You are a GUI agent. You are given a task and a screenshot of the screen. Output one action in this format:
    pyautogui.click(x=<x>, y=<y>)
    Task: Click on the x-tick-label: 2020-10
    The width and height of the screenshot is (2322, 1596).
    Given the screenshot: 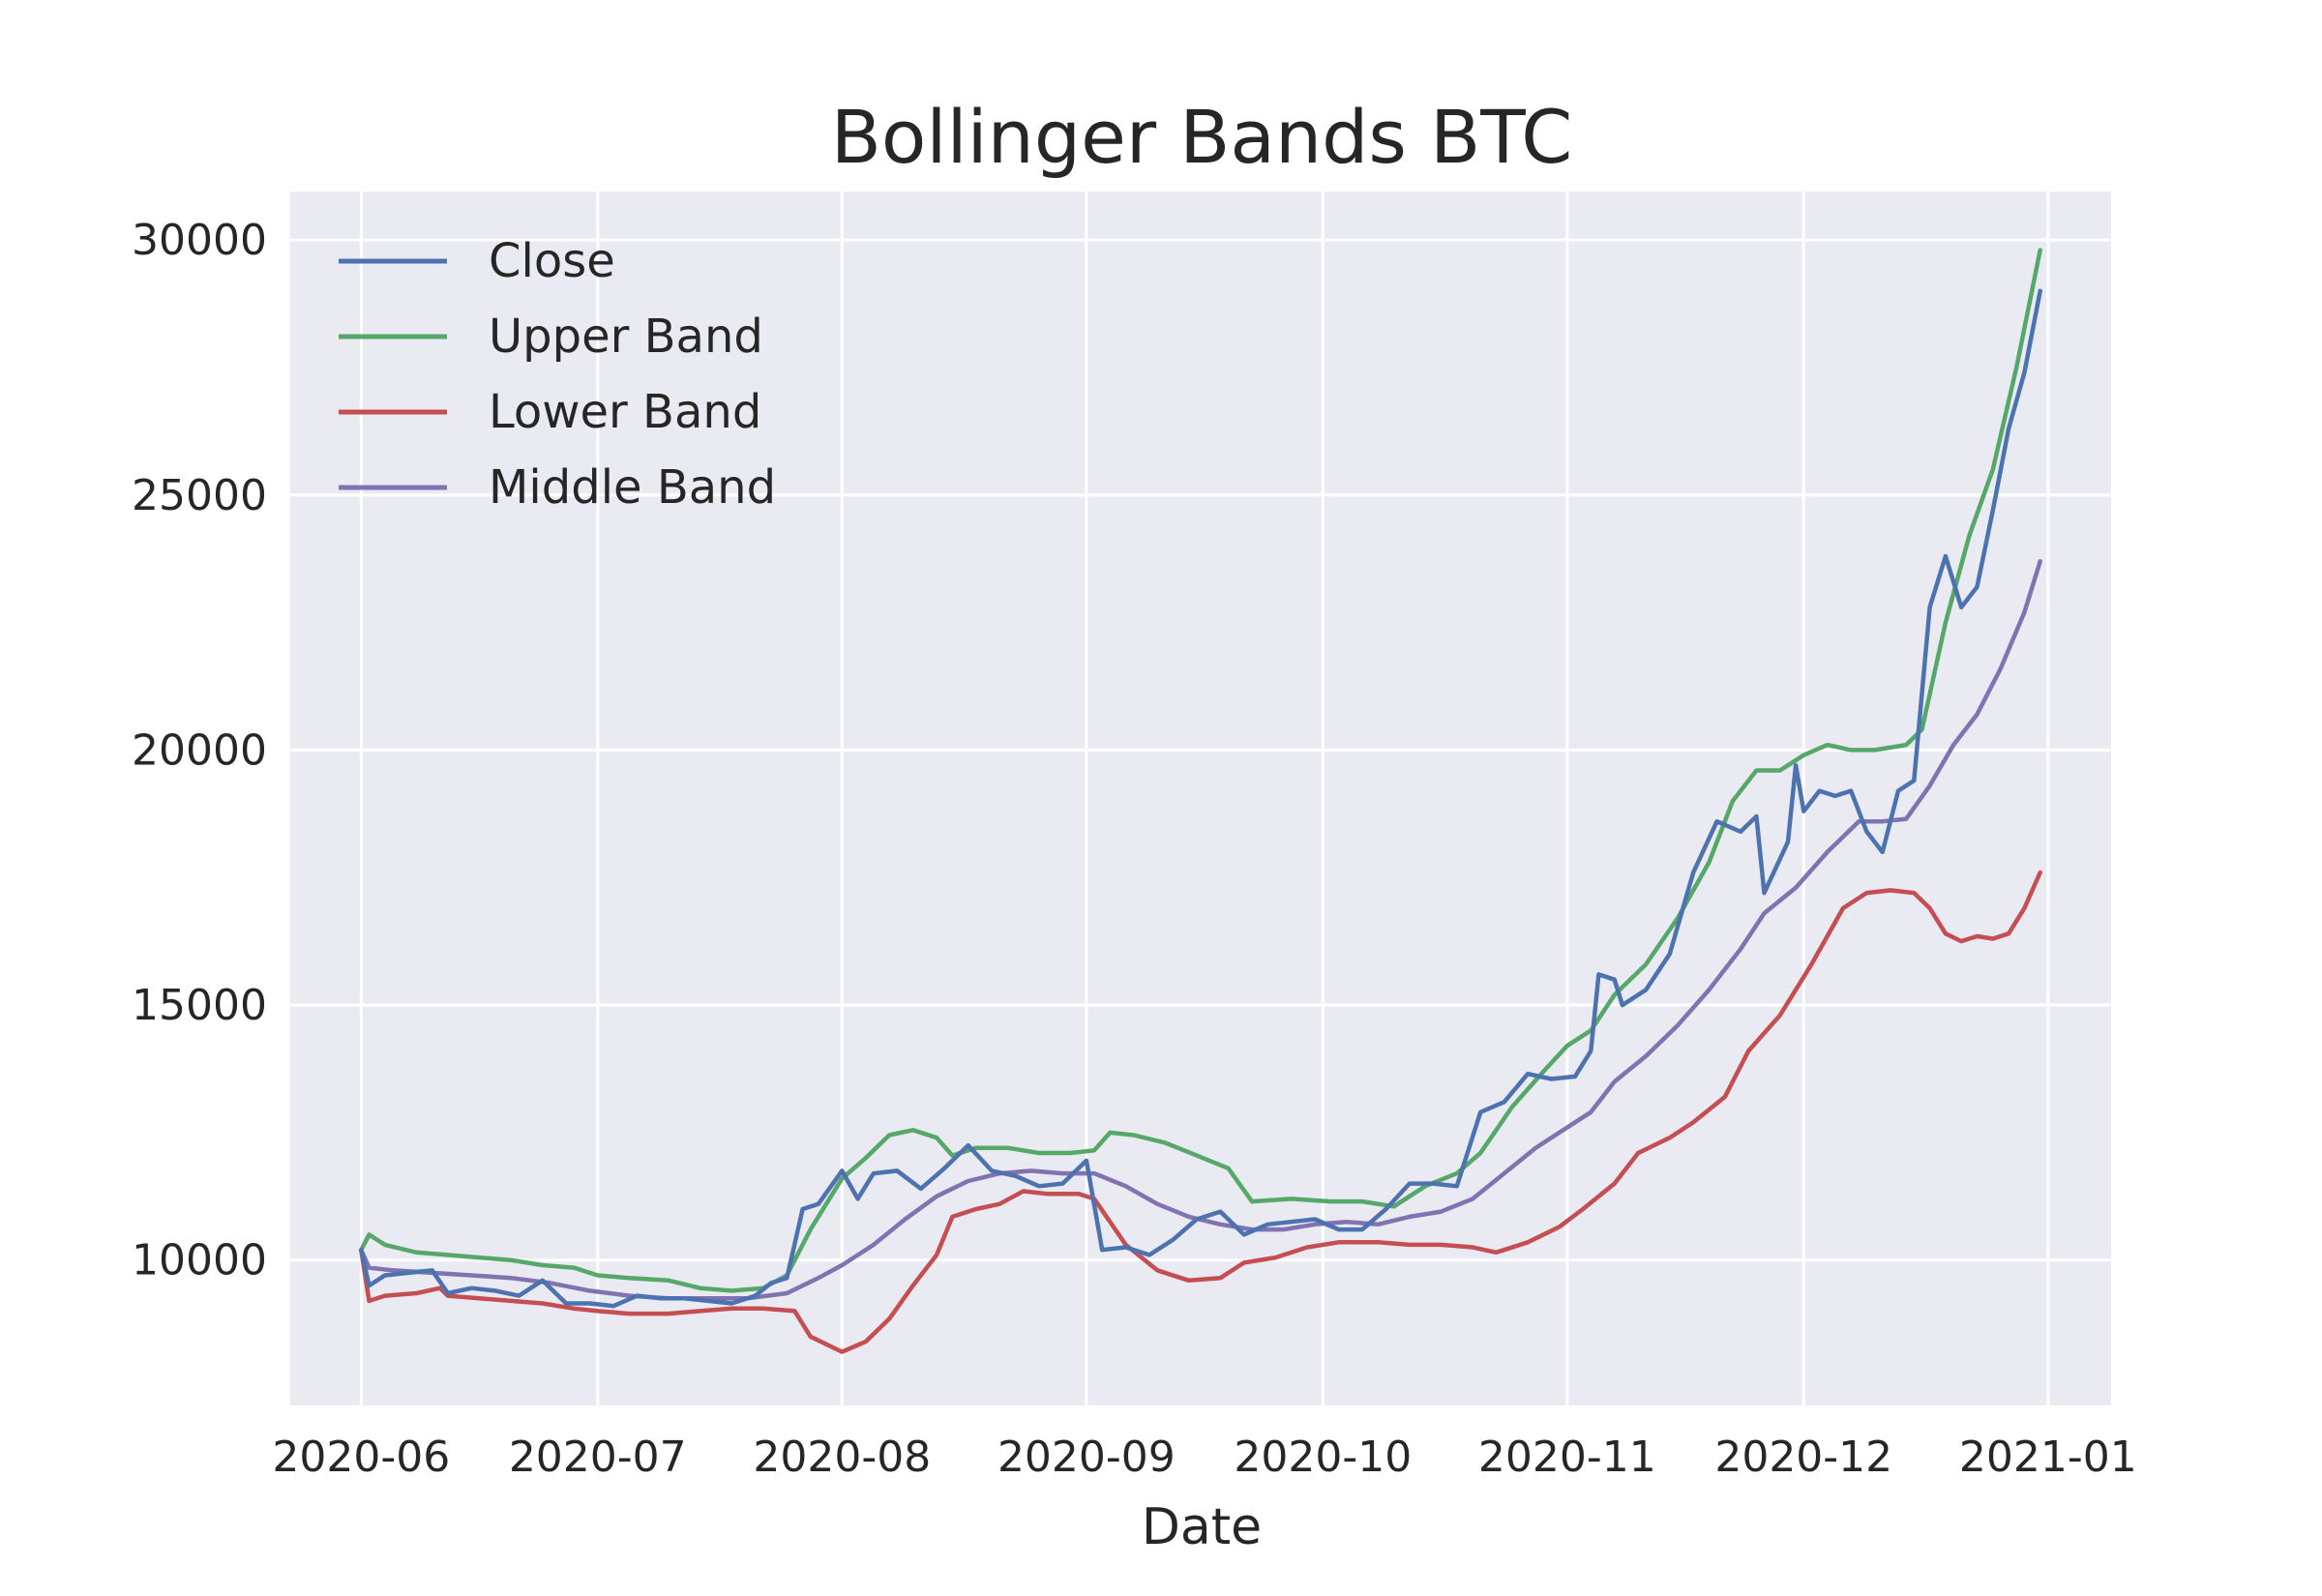 What is the action you would take?
    pyautogui.click(x=1323, y=1457)
    